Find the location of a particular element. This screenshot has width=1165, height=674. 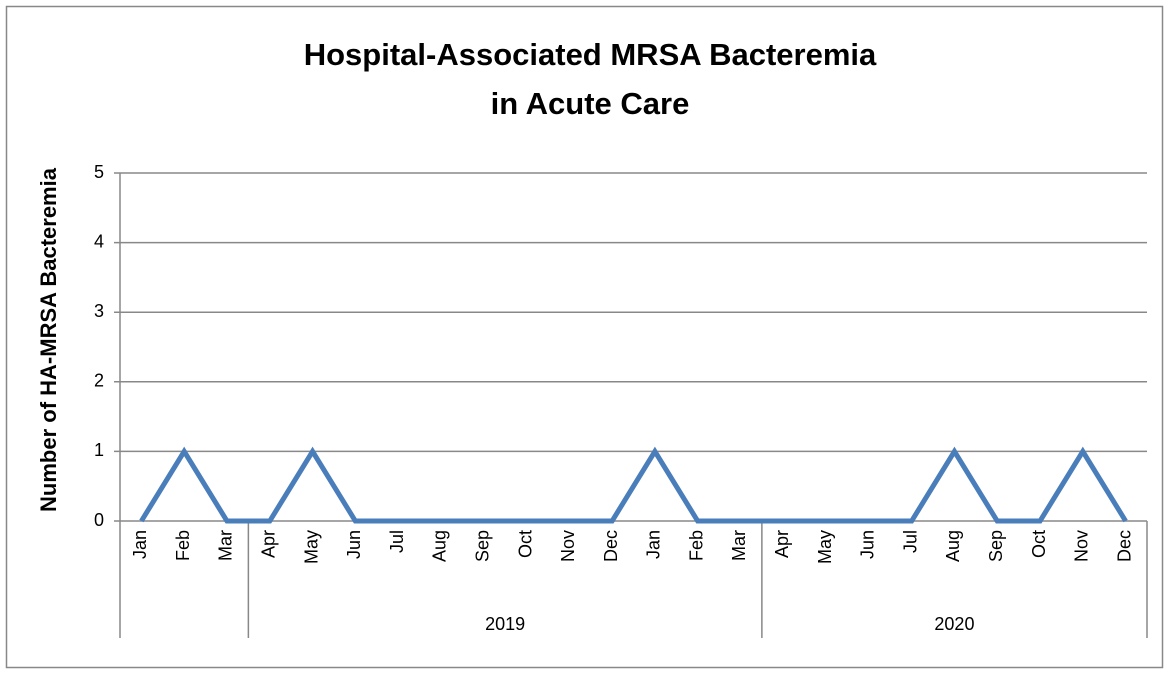

data-line is located at coordinates (633, 485).